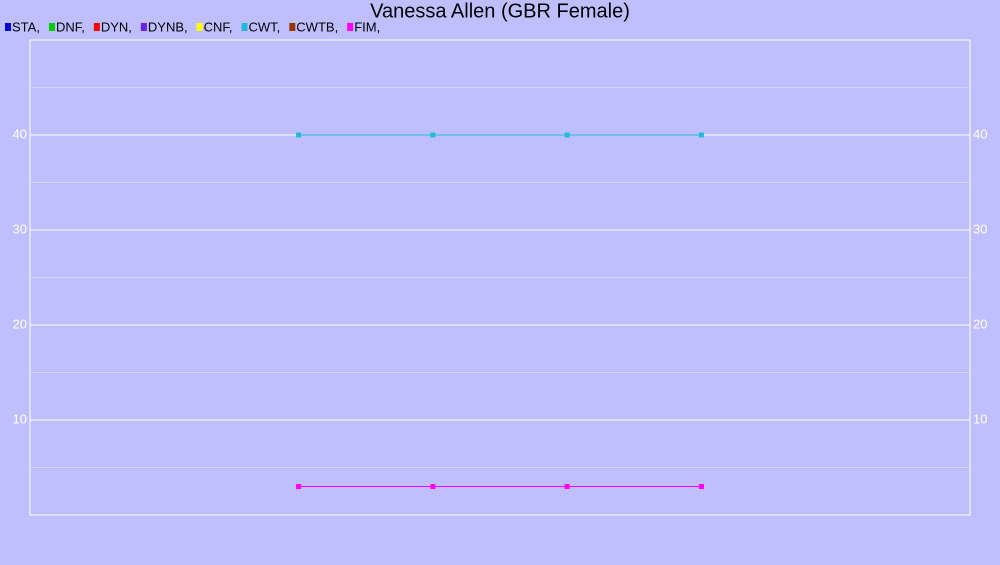 This screenshot has width=1000, height=565. What do you see at coordinates (317, 26) in the screenshot?
I see `legend-label: CWTB,` at bounding box center [317, 26].